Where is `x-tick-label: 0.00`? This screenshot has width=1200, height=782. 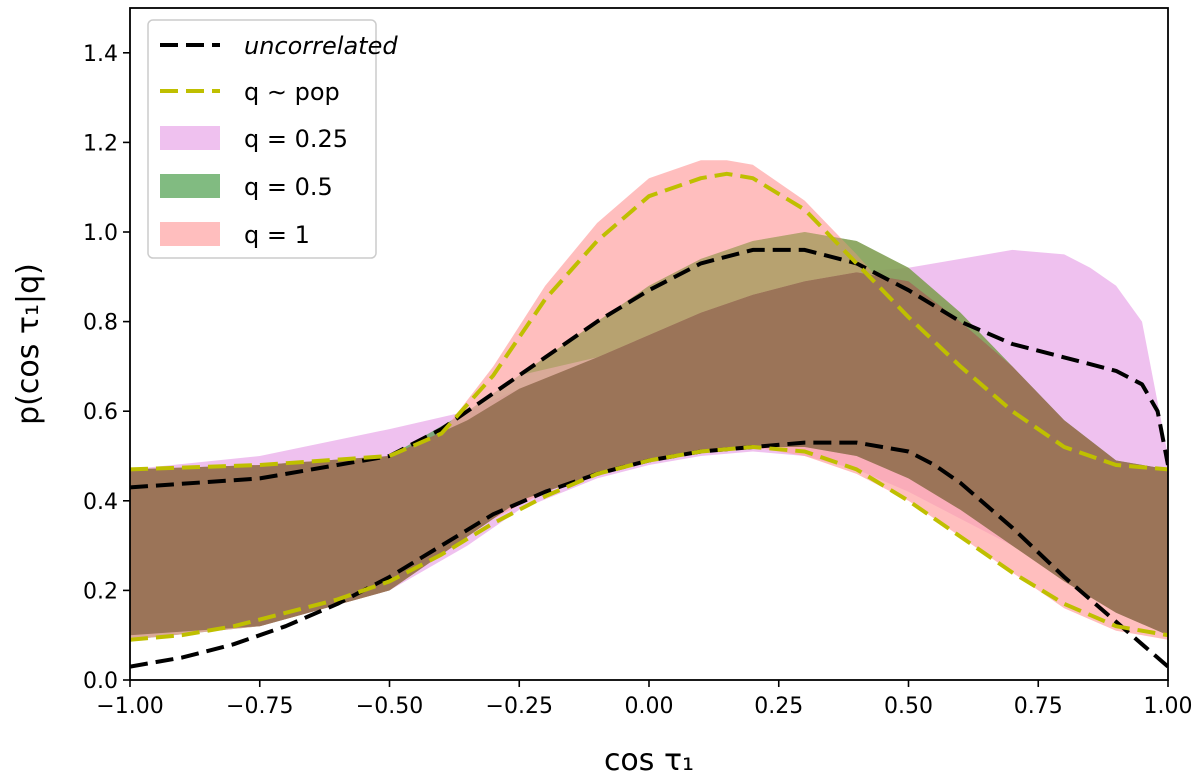 x-tick-label: 0.00 is located at coordinates (649, 706).